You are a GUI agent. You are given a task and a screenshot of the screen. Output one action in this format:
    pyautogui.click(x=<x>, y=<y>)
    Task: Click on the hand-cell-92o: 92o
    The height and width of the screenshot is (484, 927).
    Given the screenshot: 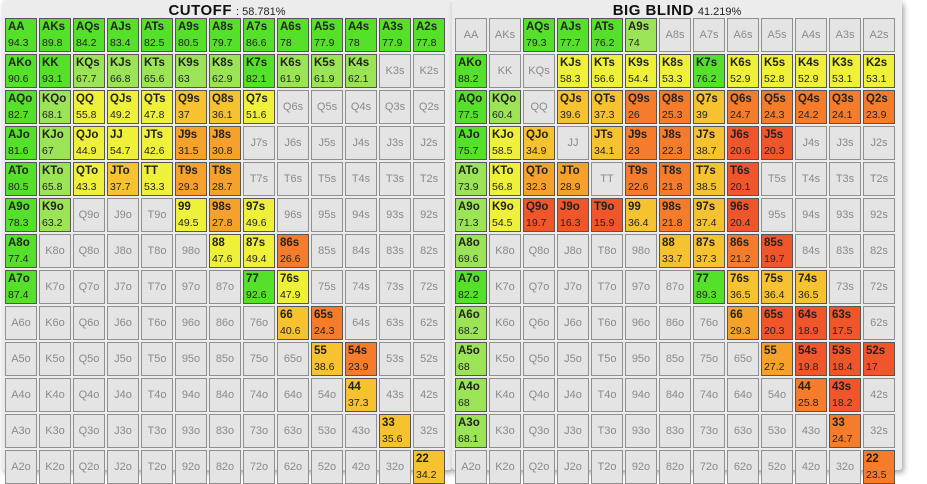 What is the action you would take?
    pyautogui.click(x=191, y=467)
    